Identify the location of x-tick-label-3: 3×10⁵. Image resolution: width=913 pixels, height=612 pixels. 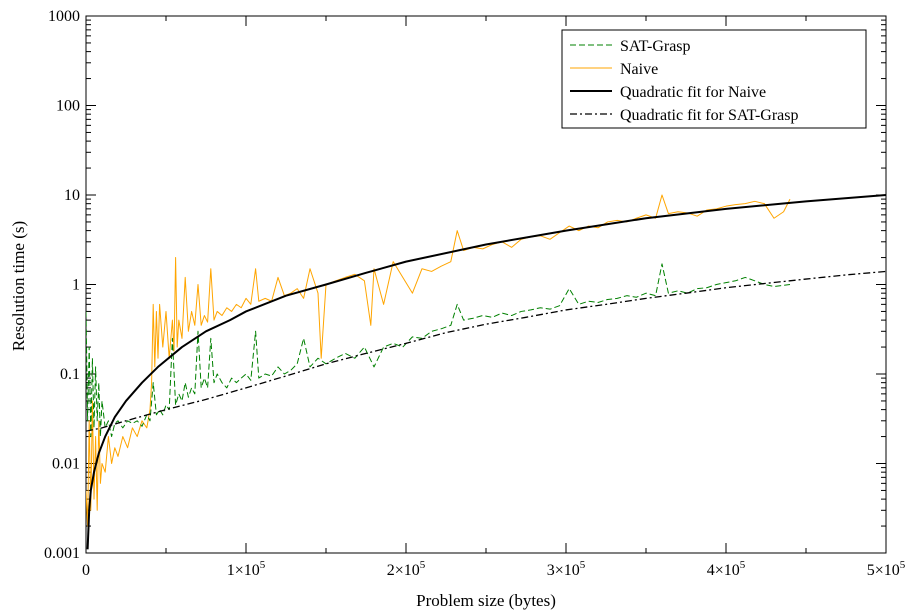
(566, 569).